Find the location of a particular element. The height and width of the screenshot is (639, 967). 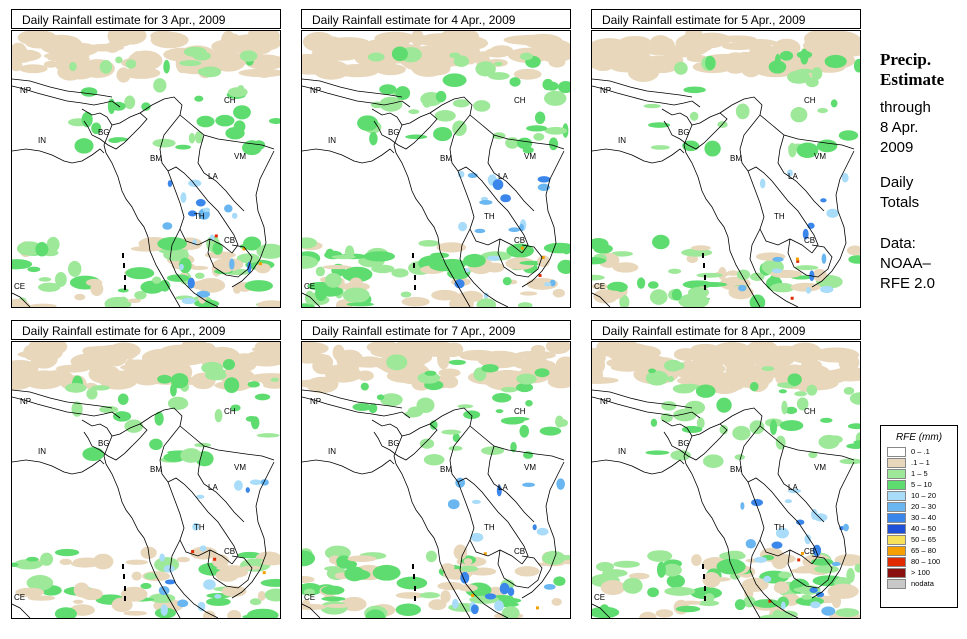

country-label: BM is located at coordinates (446, 158).